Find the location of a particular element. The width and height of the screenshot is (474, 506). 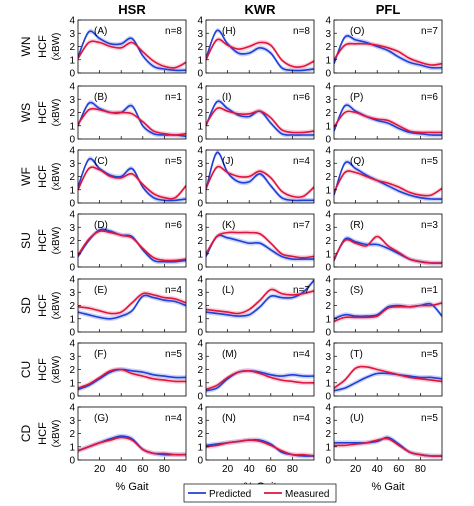

panel-Q: 0 1 2 3 4 (Q) n=5 is located at coordinates (384, 178).